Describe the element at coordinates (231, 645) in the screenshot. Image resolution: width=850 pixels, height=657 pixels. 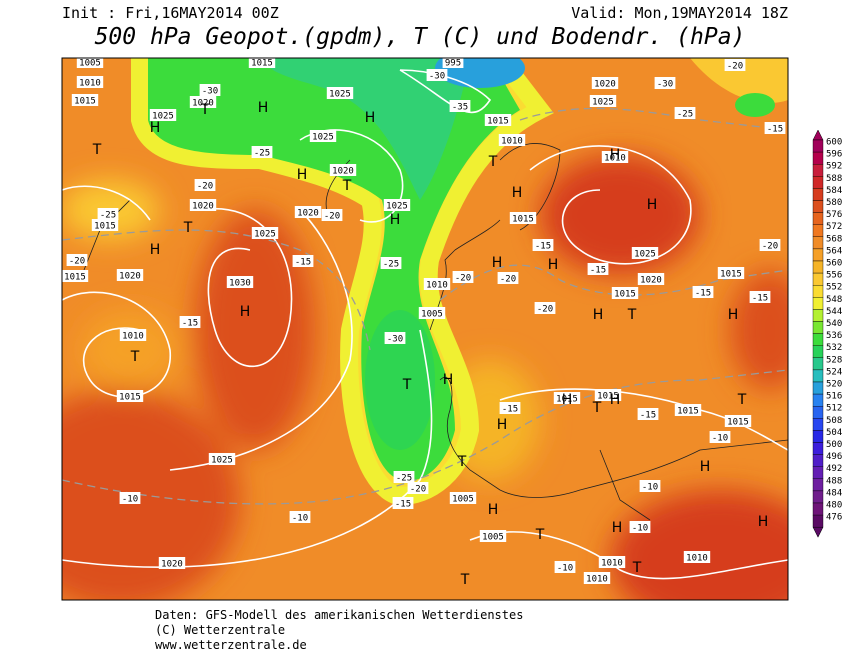
I see `footer-url: www.wetterzentrale.de` at that location.